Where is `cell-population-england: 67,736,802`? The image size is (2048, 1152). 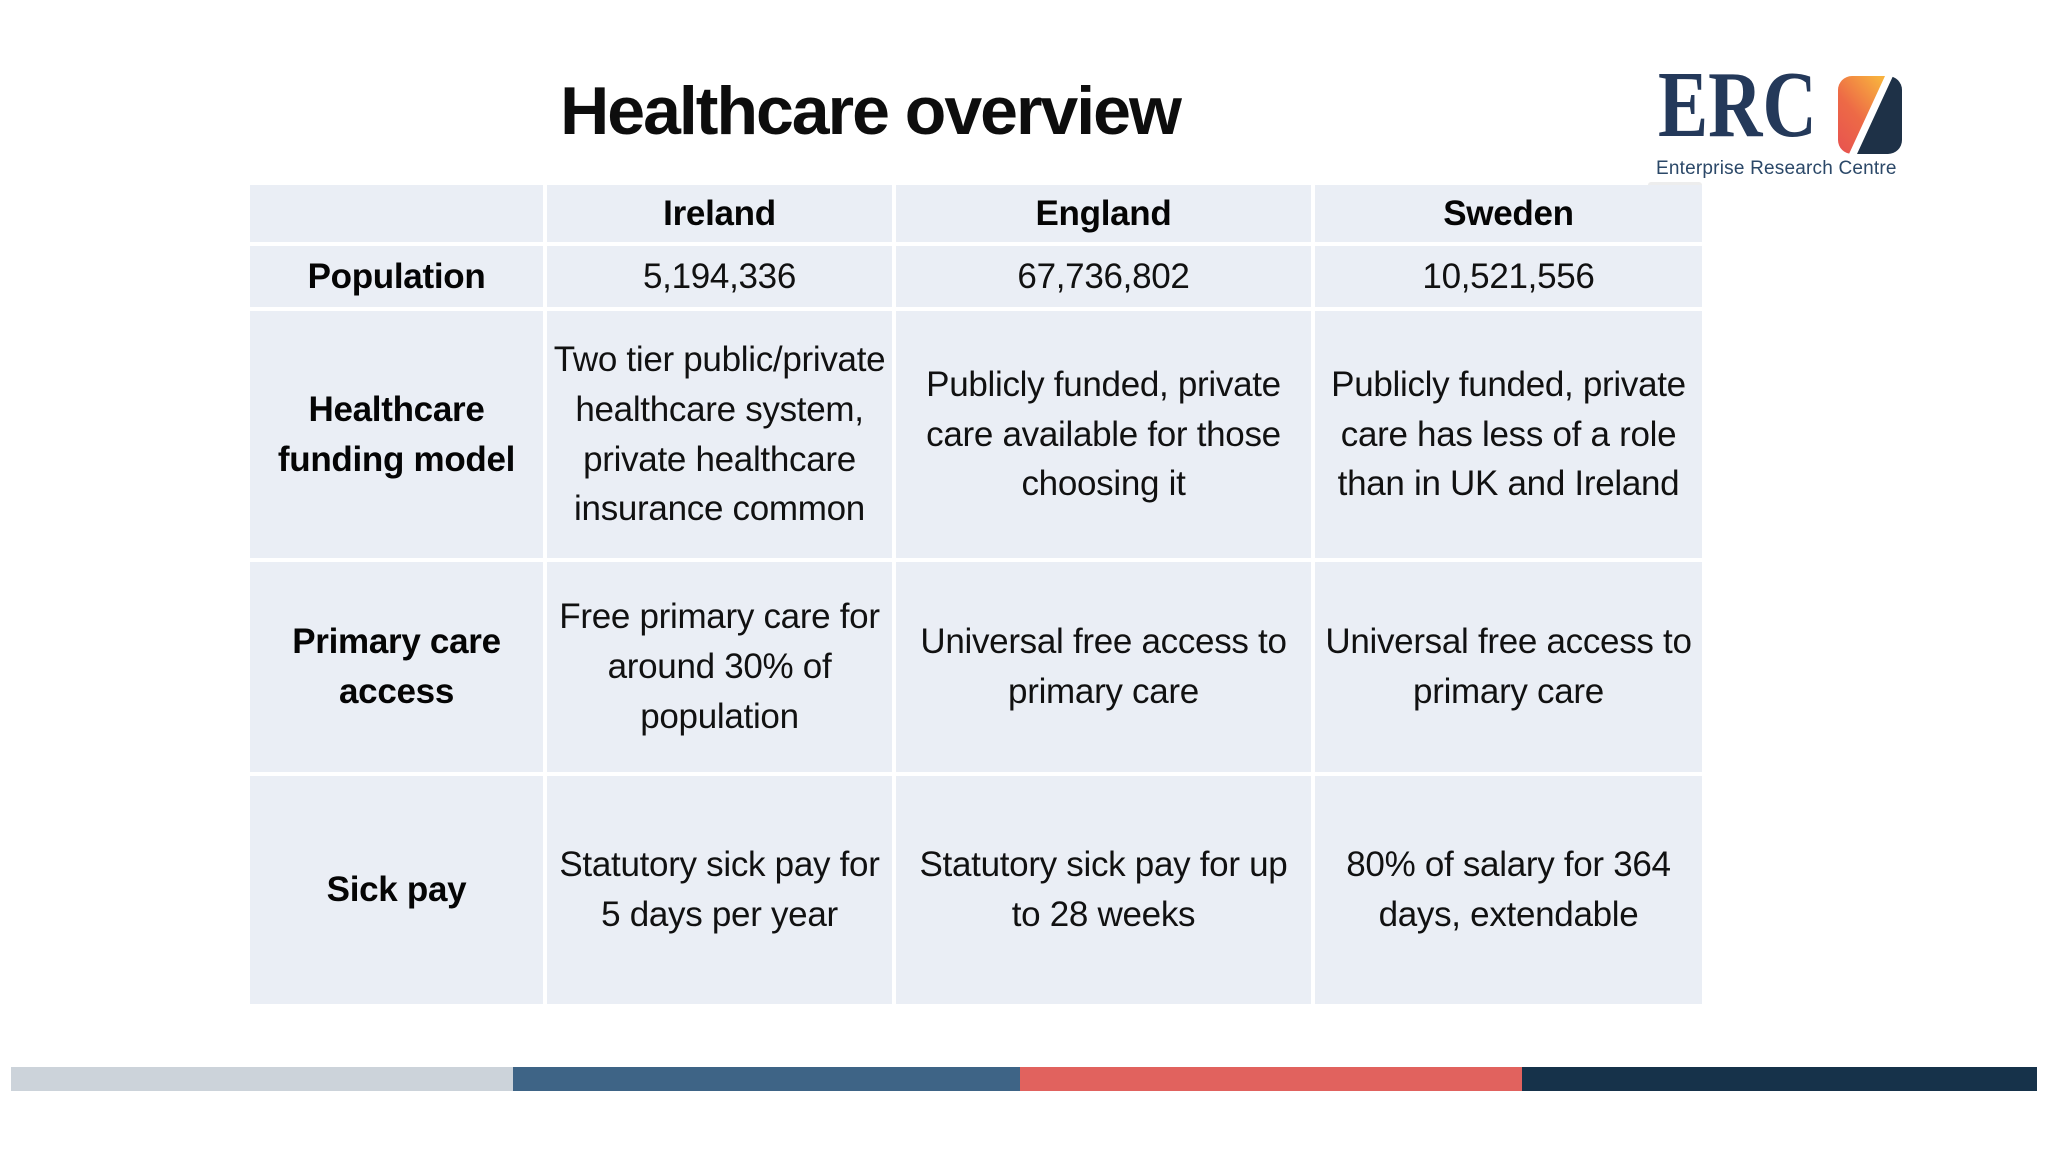 cell-population-england: 67,736,802 is located at coordinates (1103, 276).